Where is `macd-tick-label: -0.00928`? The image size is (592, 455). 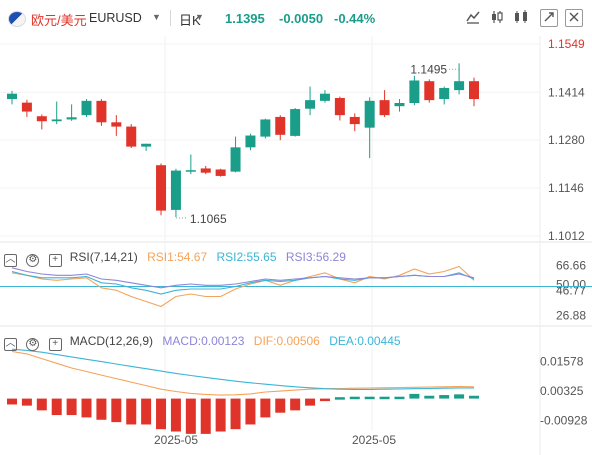
macd-tick-label: -0.00928 is located at coordinates (564, 420).